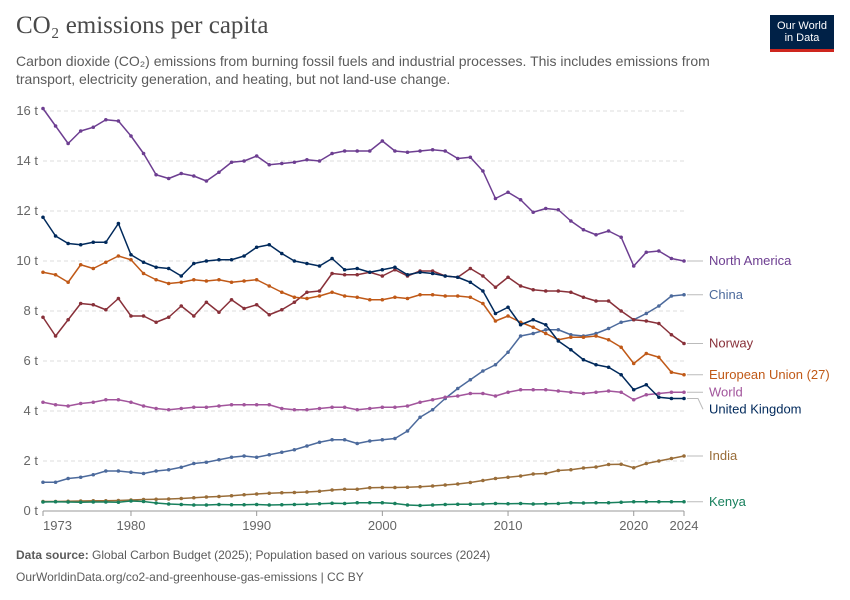  What do you see at coordinates (432, 399) in the screenshot?
I see `data-point-world-2004` at bounding box center [432, 399].